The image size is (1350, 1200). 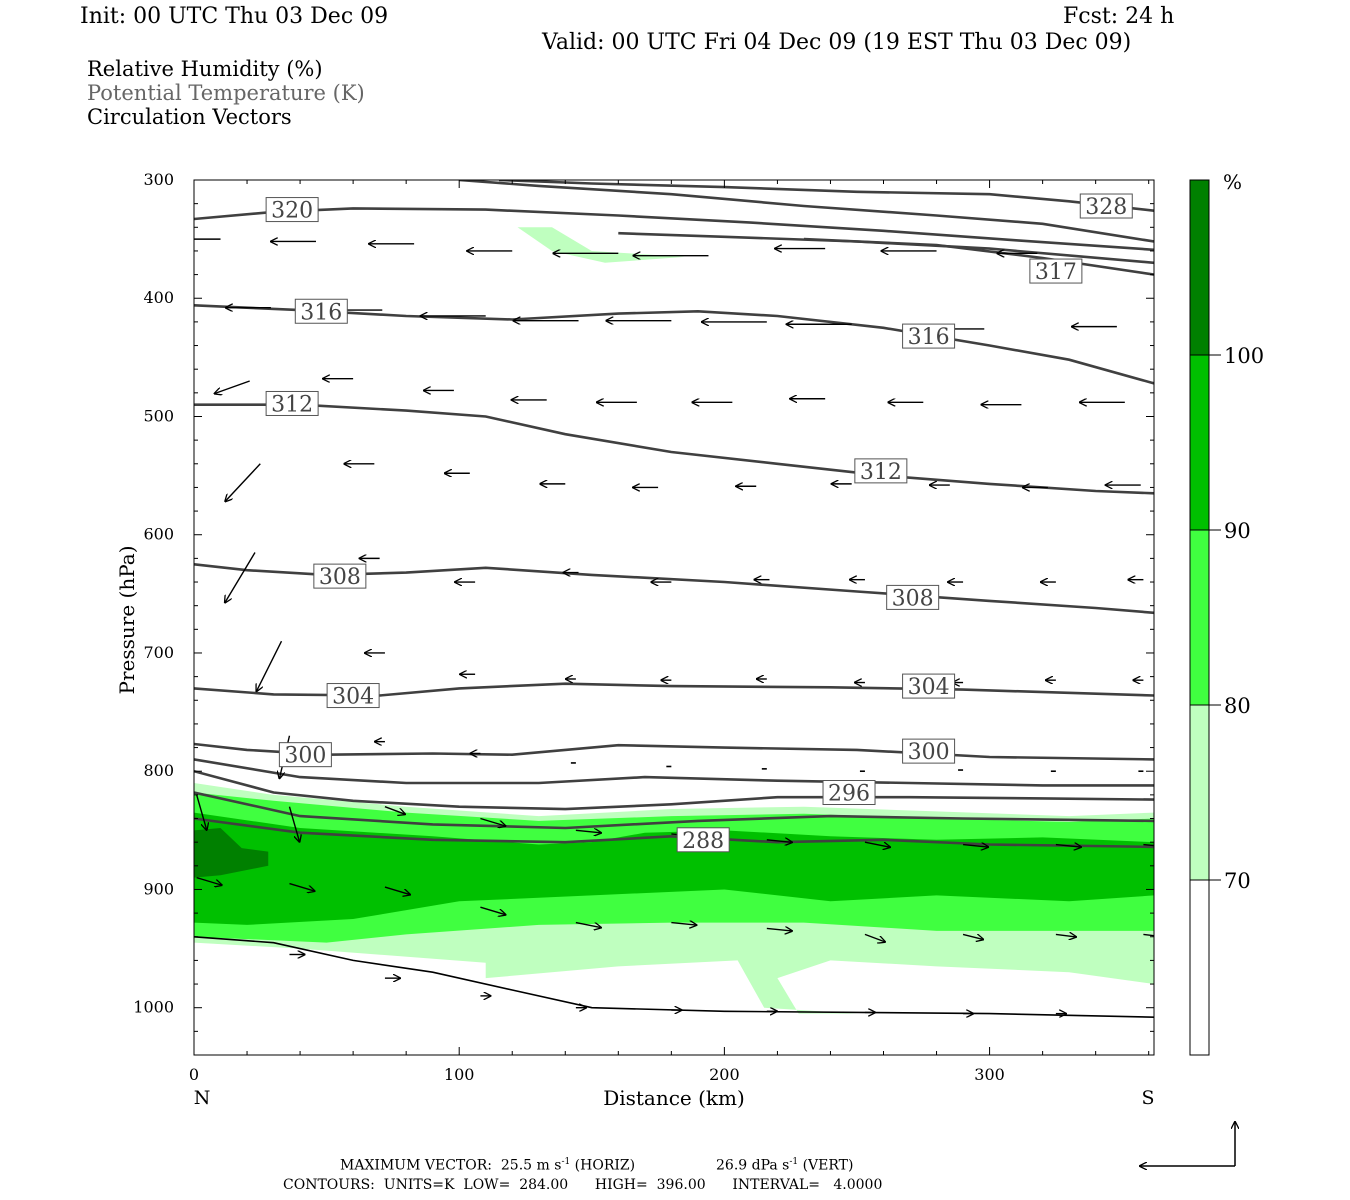 I want to click on forecast-hour: Fcst: 24 h, so click(x=1119, y=16).